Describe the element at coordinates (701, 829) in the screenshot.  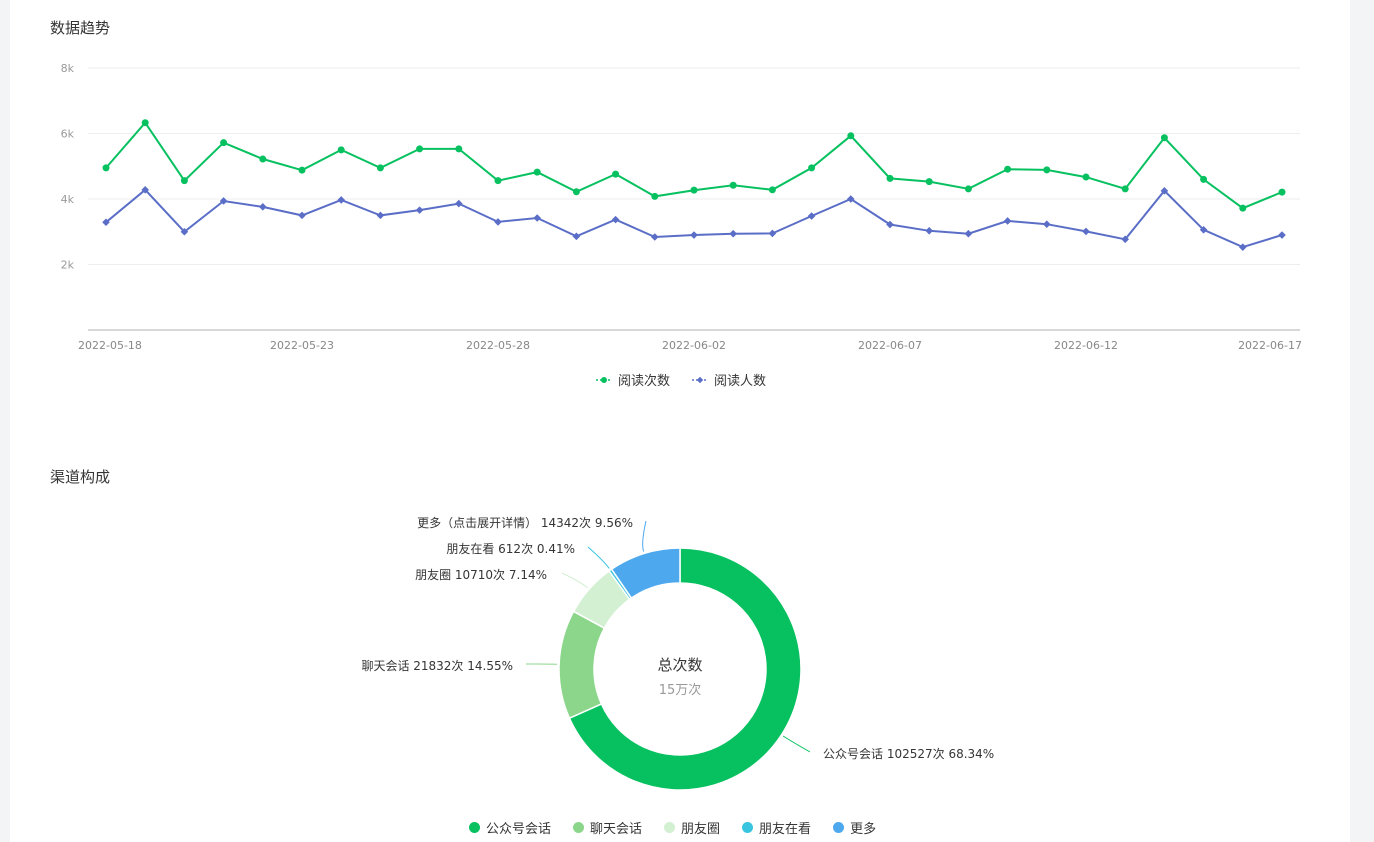
I see `legend-label: 朋友圈` at that location.